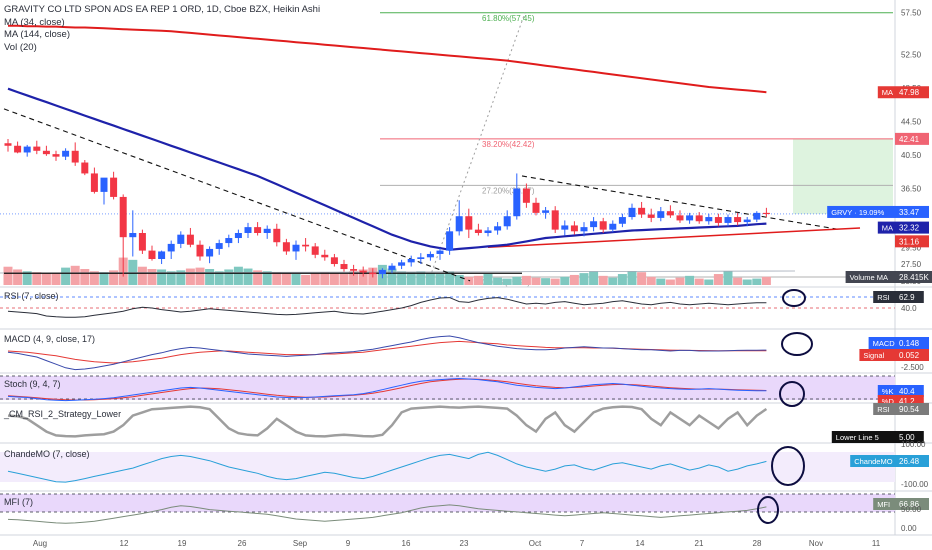 The height and width of the screenshot is (550, 932). Describe the element at coordinates (387, 514) in the screenshot. I see `mfi-line` at that location.